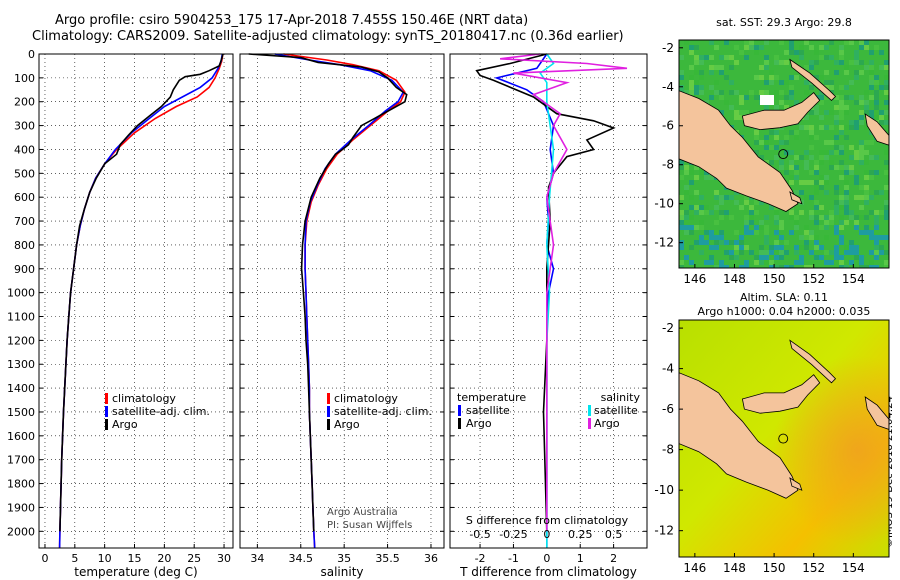 The height and width of the screenshot is (580, 900). Describe the element at coordinates (24, 197) in the screenshot. I see `depth-tick-label: 600` at that location.